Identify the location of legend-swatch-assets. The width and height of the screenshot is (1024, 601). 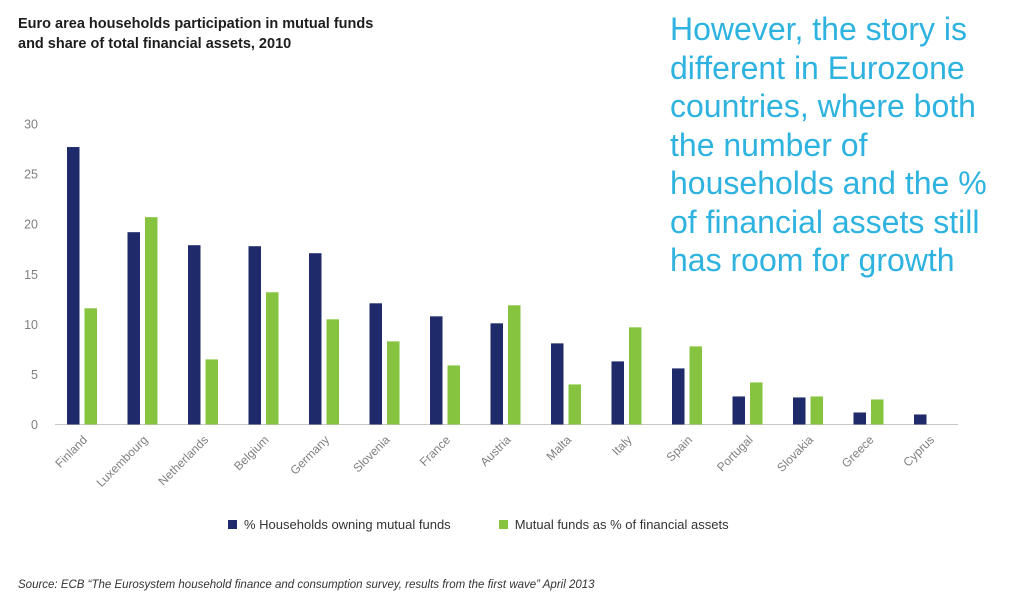
(503, 524).